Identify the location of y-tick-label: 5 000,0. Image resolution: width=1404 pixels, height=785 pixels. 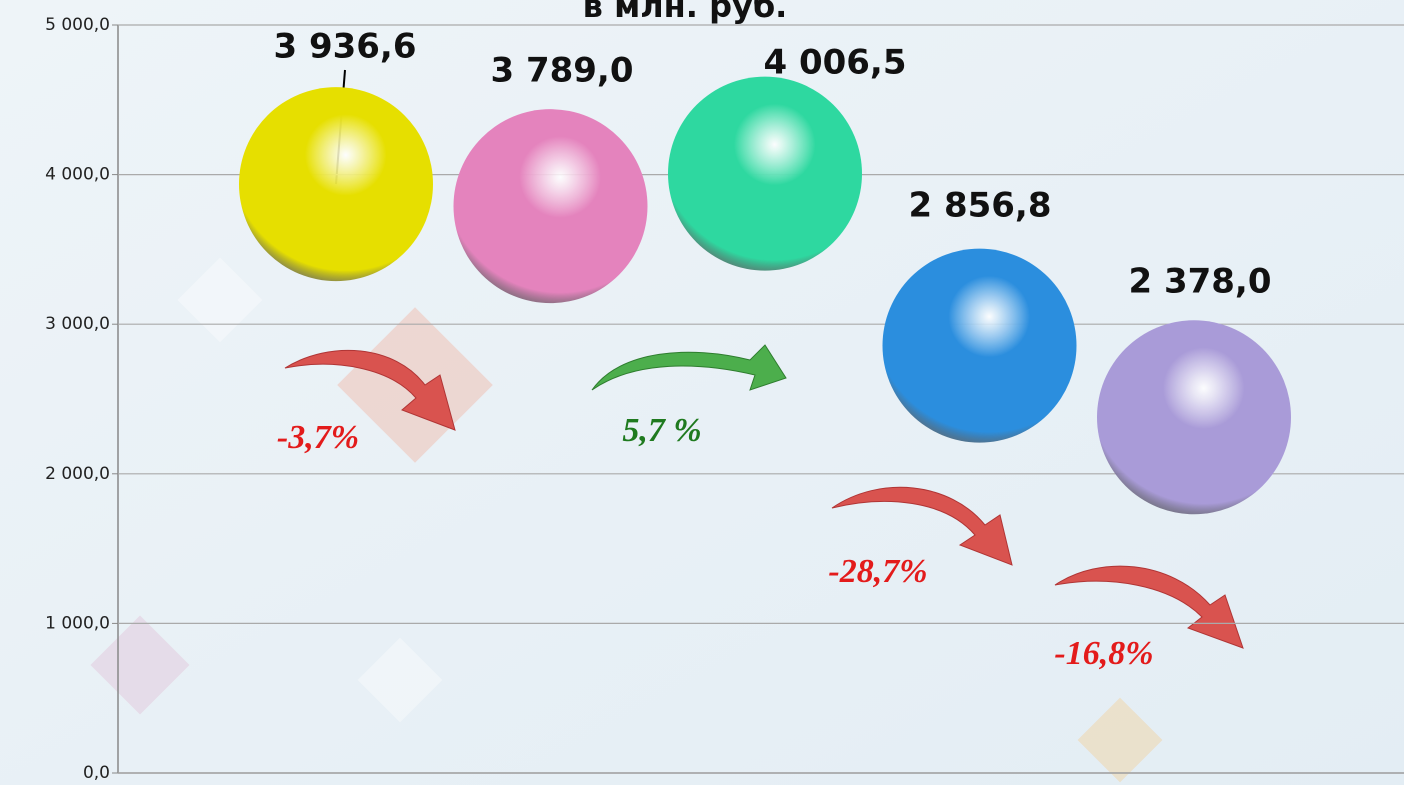
(77, 25).